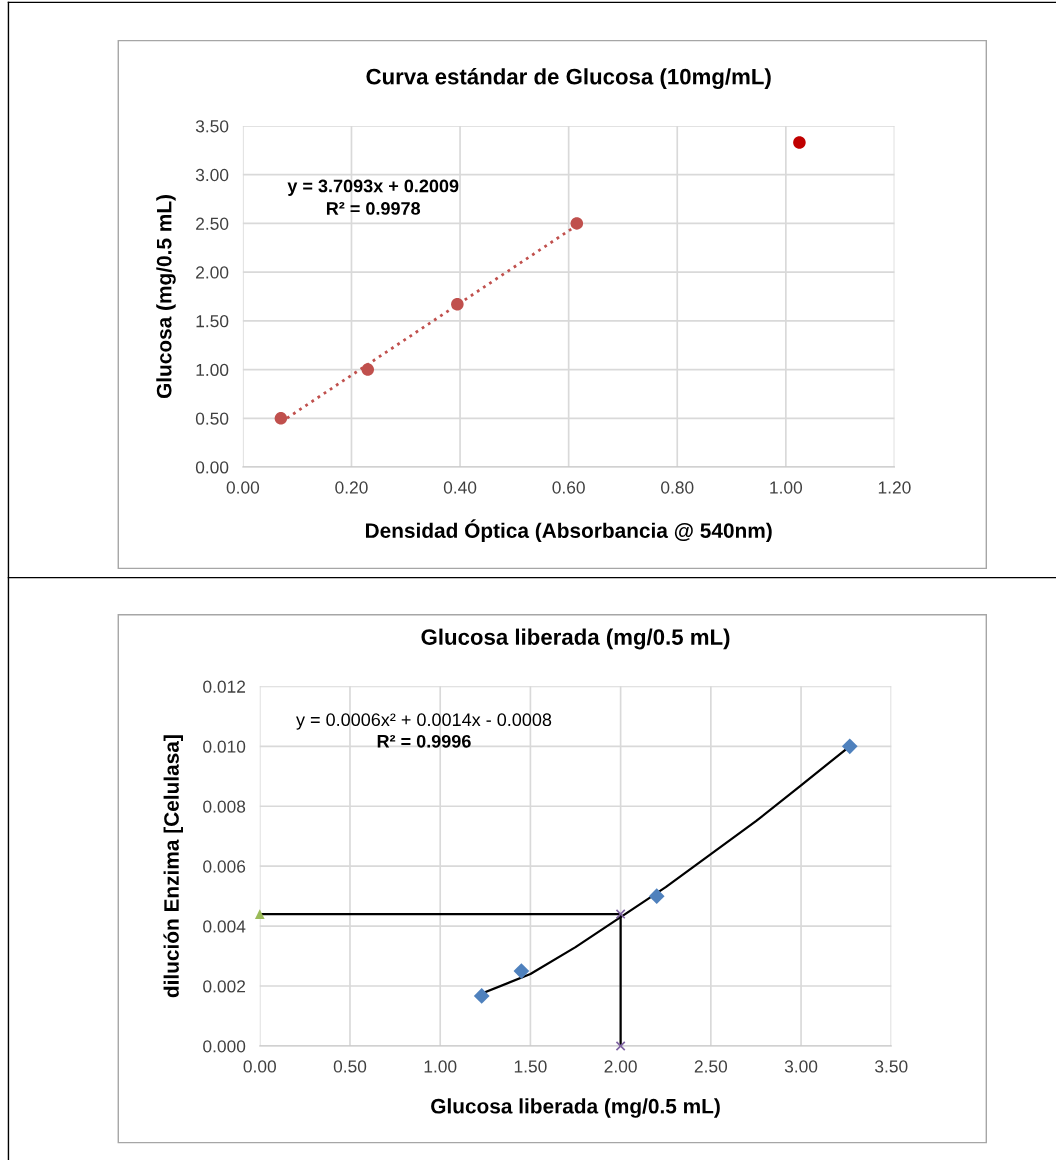 This screenshot has width=1056, height=1160. What do you see at coordinates (212, 223) in the screenshot?
I see `y-tick-label: 2.50` at bounding box center [212, 223].